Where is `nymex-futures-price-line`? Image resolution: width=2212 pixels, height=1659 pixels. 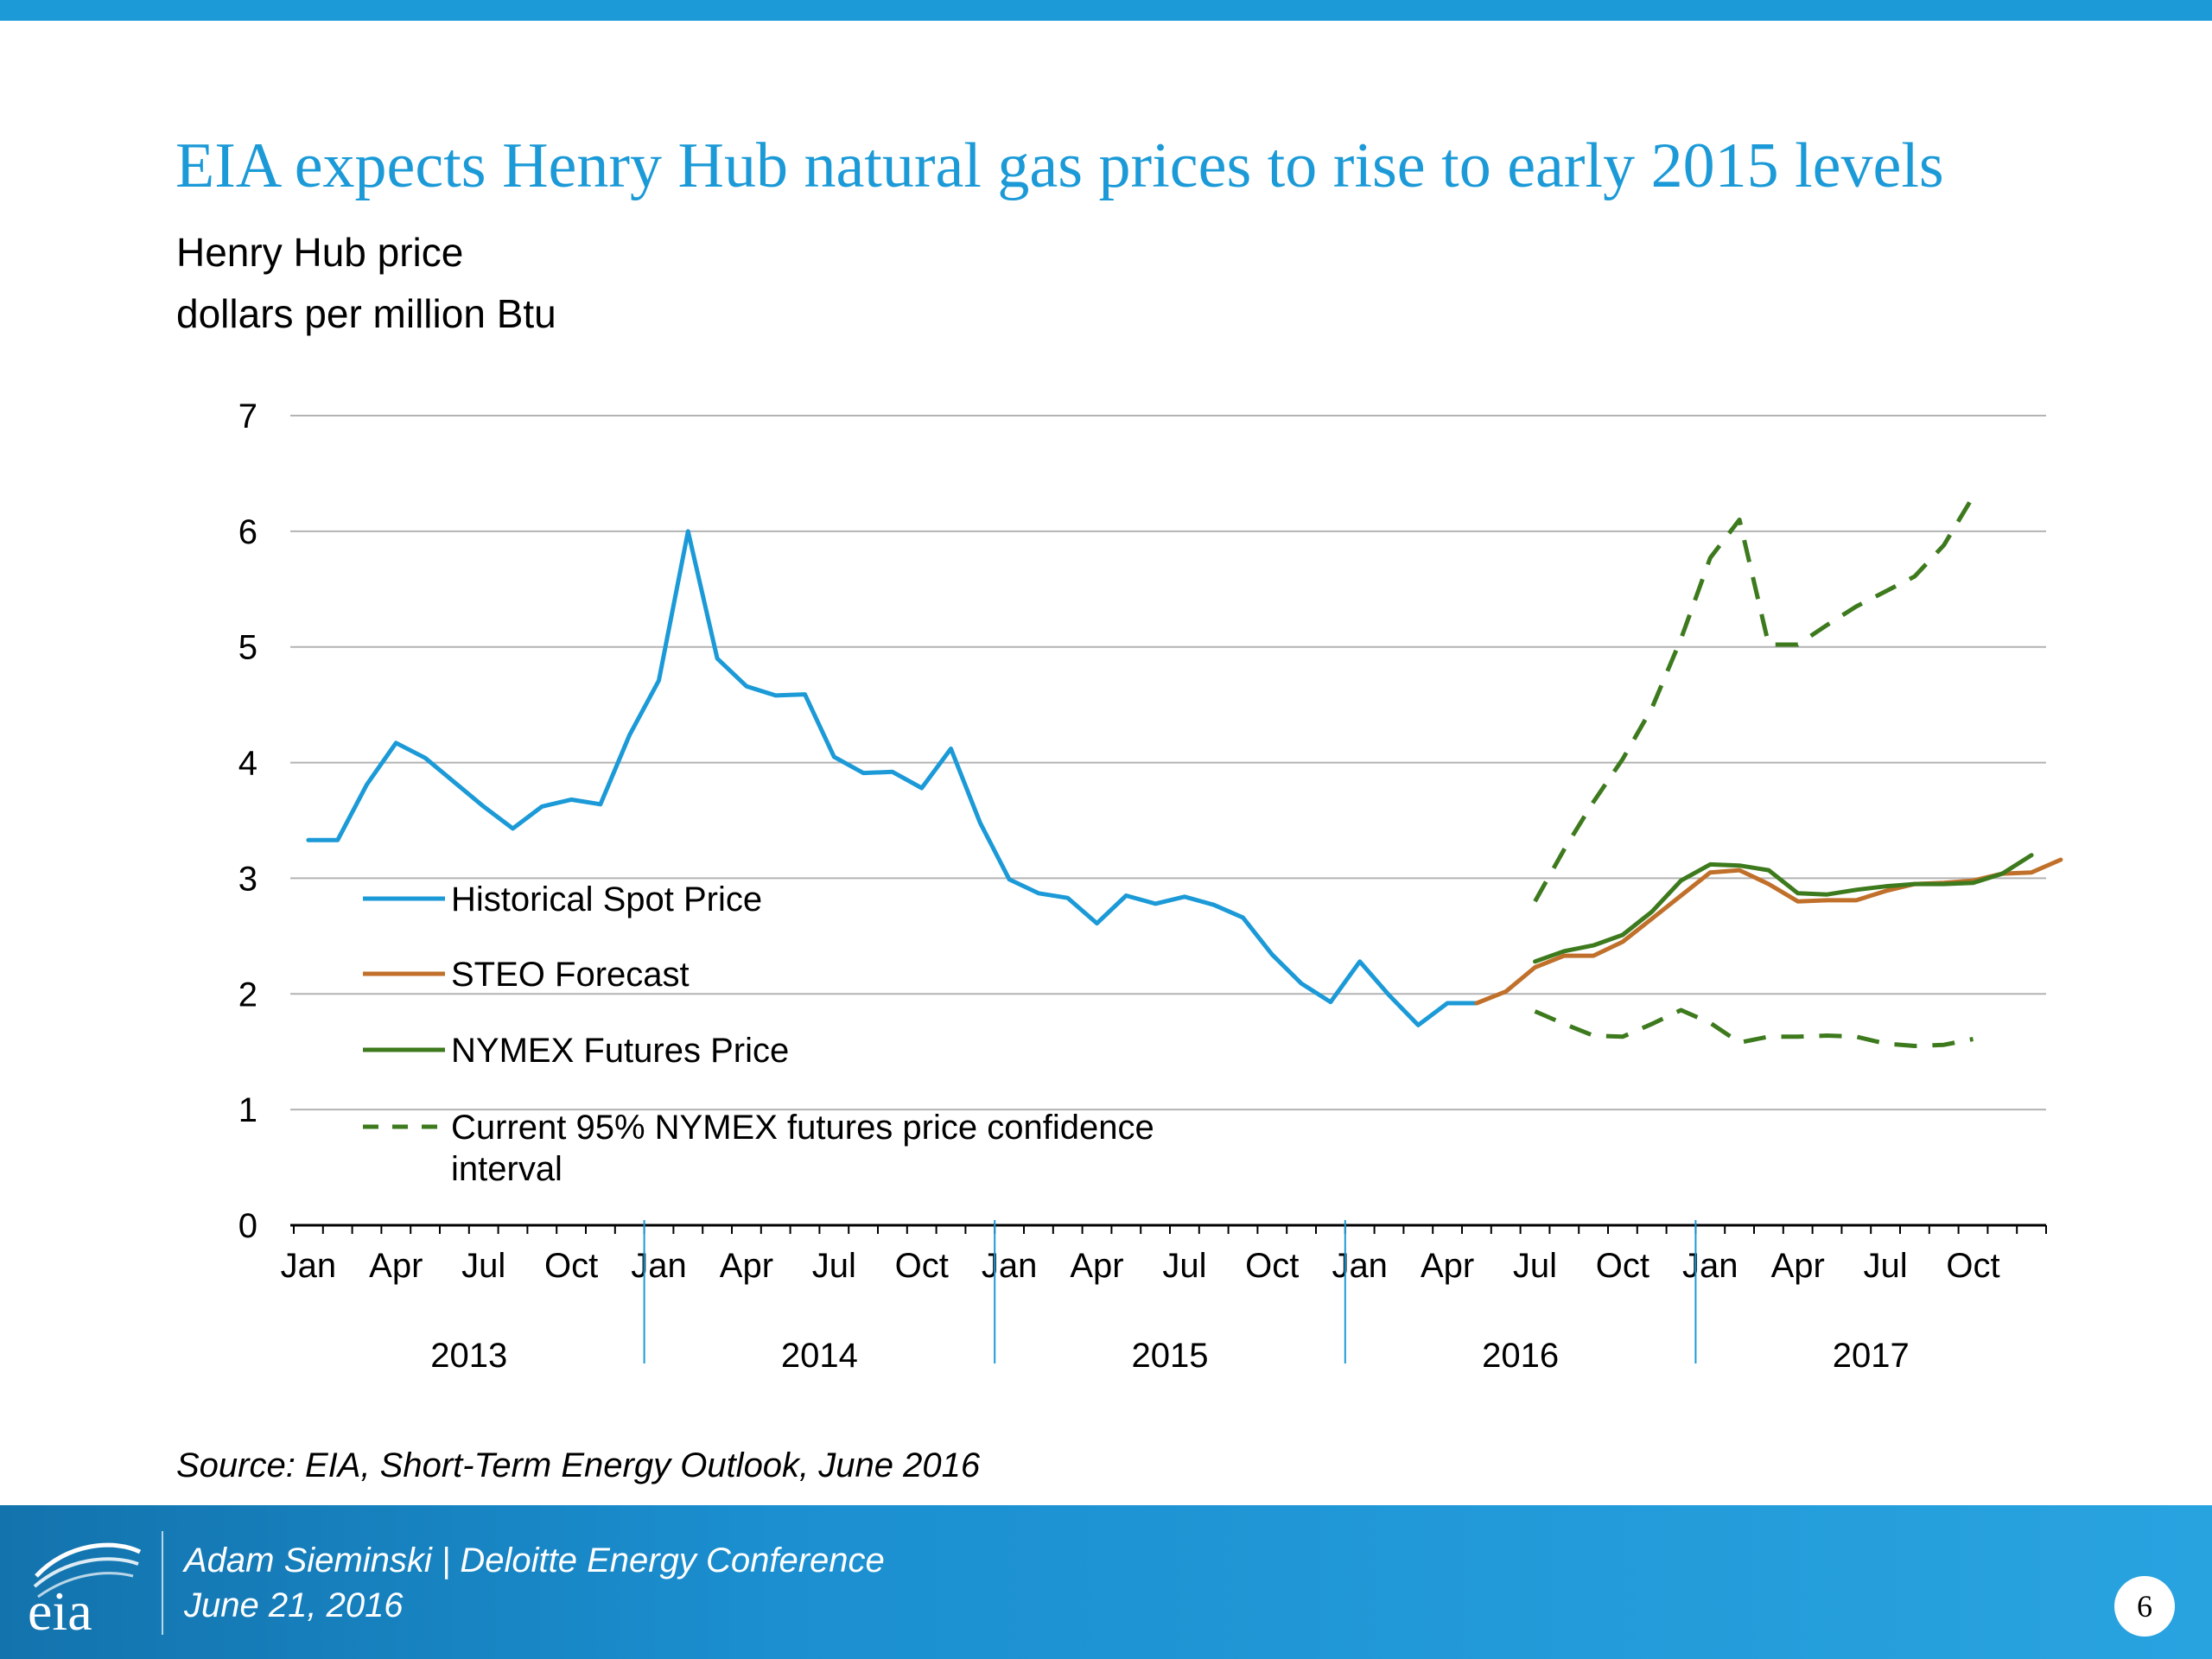 nymex-futures-price-line is located at coordinates (1784, 909).